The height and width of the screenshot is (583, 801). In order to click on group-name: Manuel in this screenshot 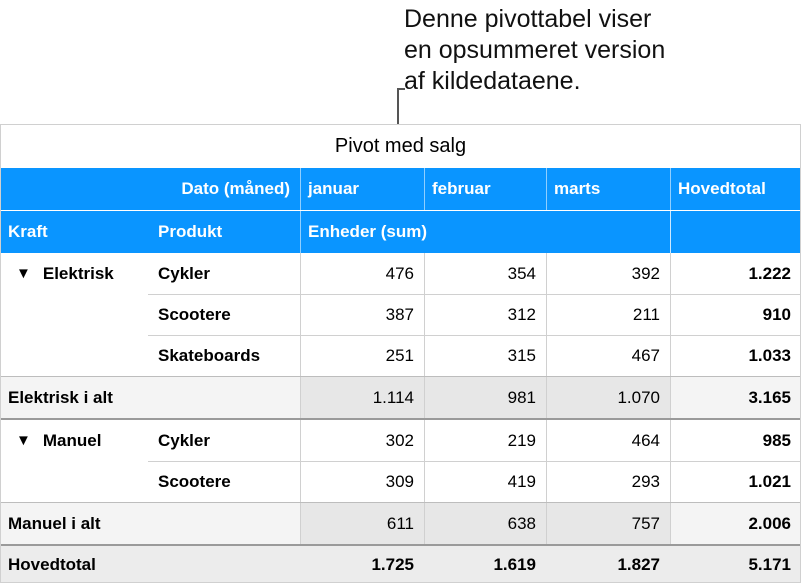, I will do `click(72, 440)`.